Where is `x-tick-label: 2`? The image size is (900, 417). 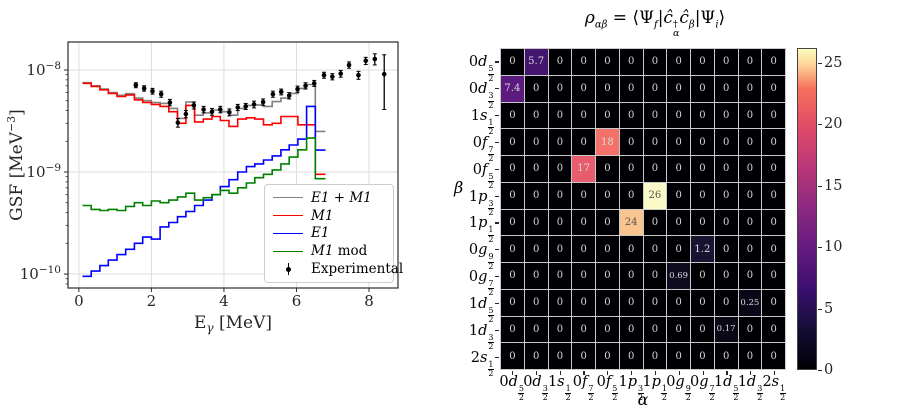 x-tick-label: 2 is located at coordinates (152, 301).